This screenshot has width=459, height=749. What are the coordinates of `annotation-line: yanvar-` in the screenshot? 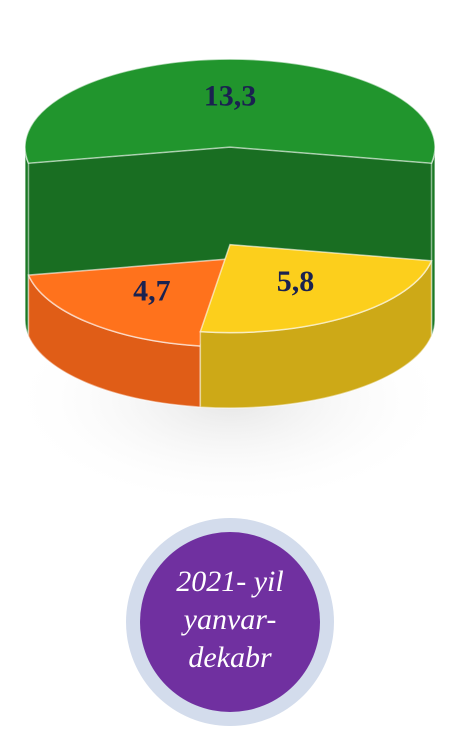 It's located at (229, 619).